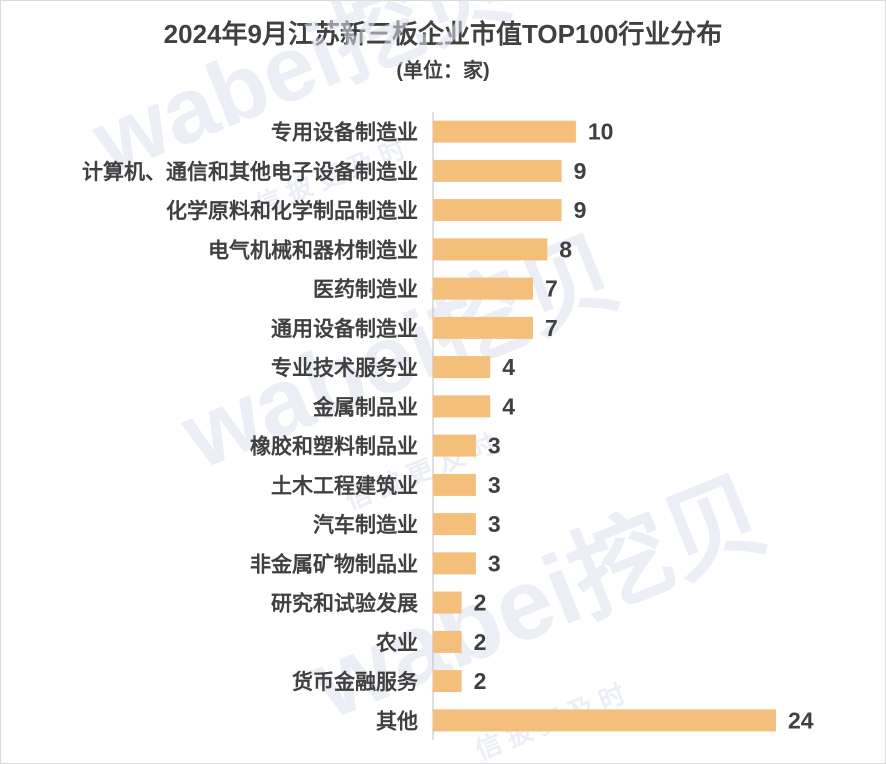 This screenshot has height=764, width=886. I want to click on category-label: 金属制品业, so click(365, 407).